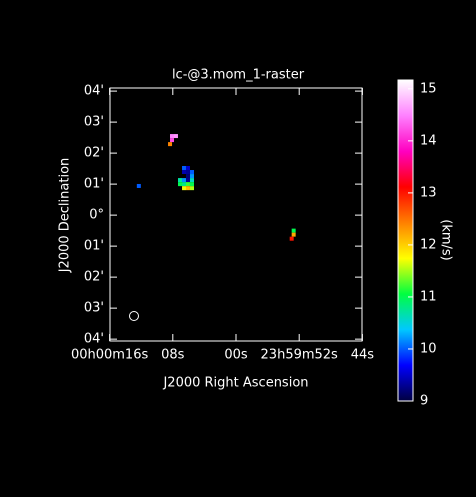  I want to click on y-axis-label: J2000 Declination, so click(65, 216).